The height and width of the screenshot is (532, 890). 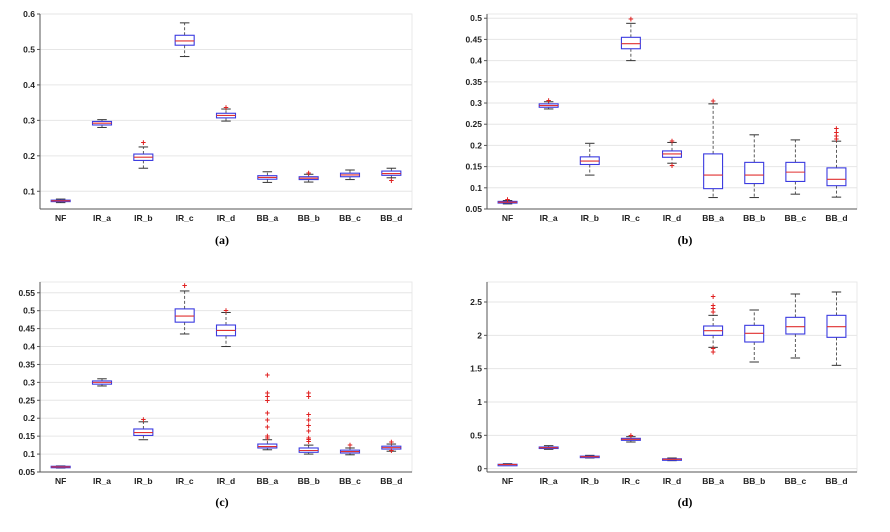 I want to click on box-BB_b, so click(x=754, y=166).